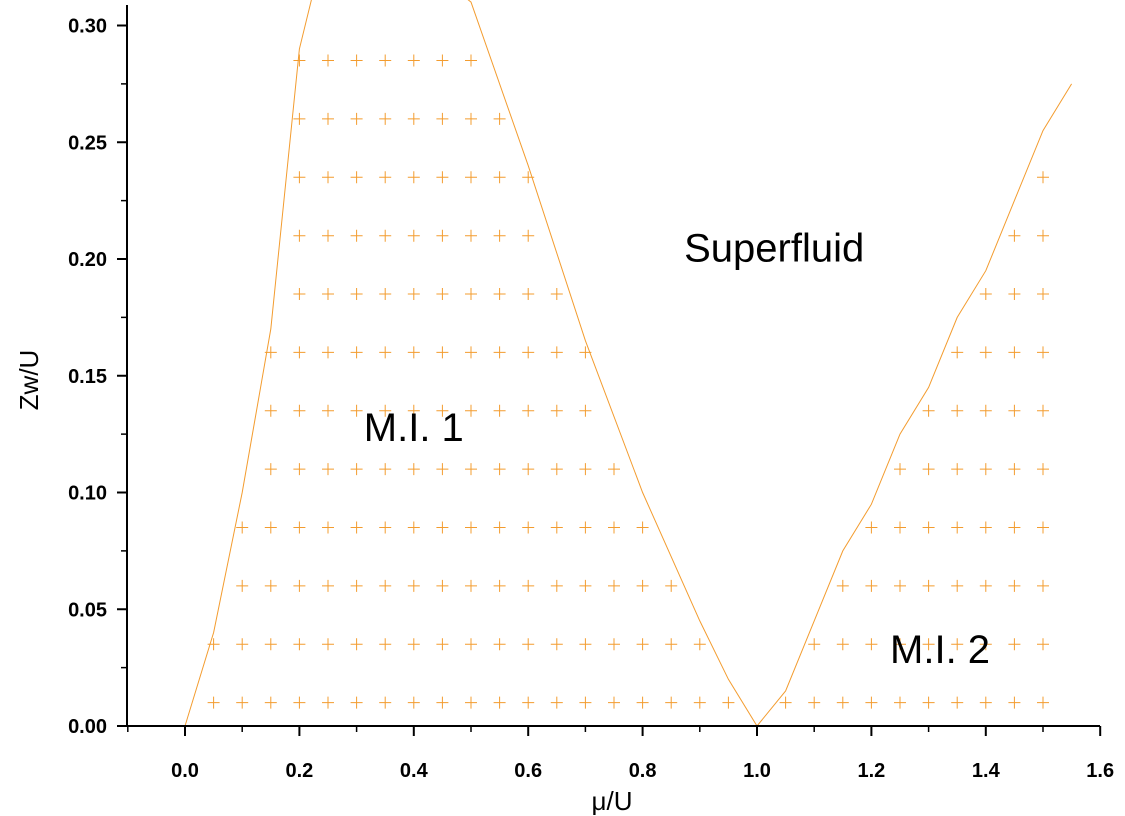 The image size is (1125, 816). I want to click on y-tick-label: 0.30, so click(87, 27).